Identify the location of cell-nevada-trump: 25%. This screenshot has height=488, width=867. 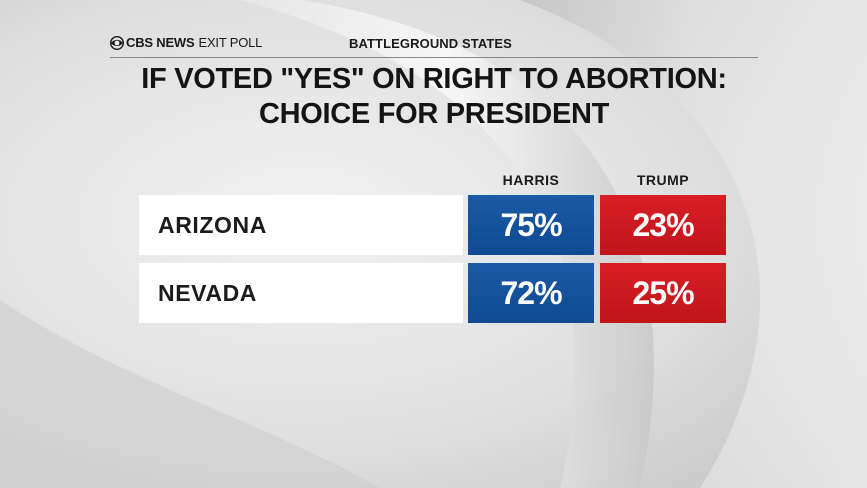
(663, 293).